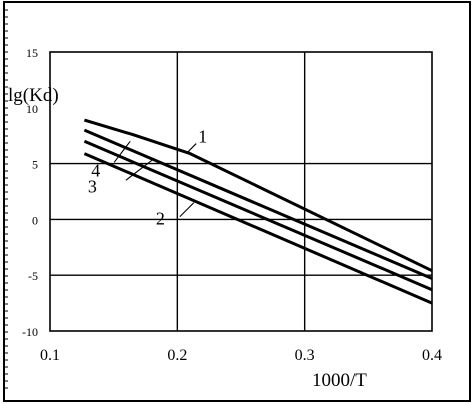 Image resolution: width=474 pixels, height=404 pixels. I want to click on x-tick-labels: 0.1 0.2 0.3 0.4, so click(241, 355).